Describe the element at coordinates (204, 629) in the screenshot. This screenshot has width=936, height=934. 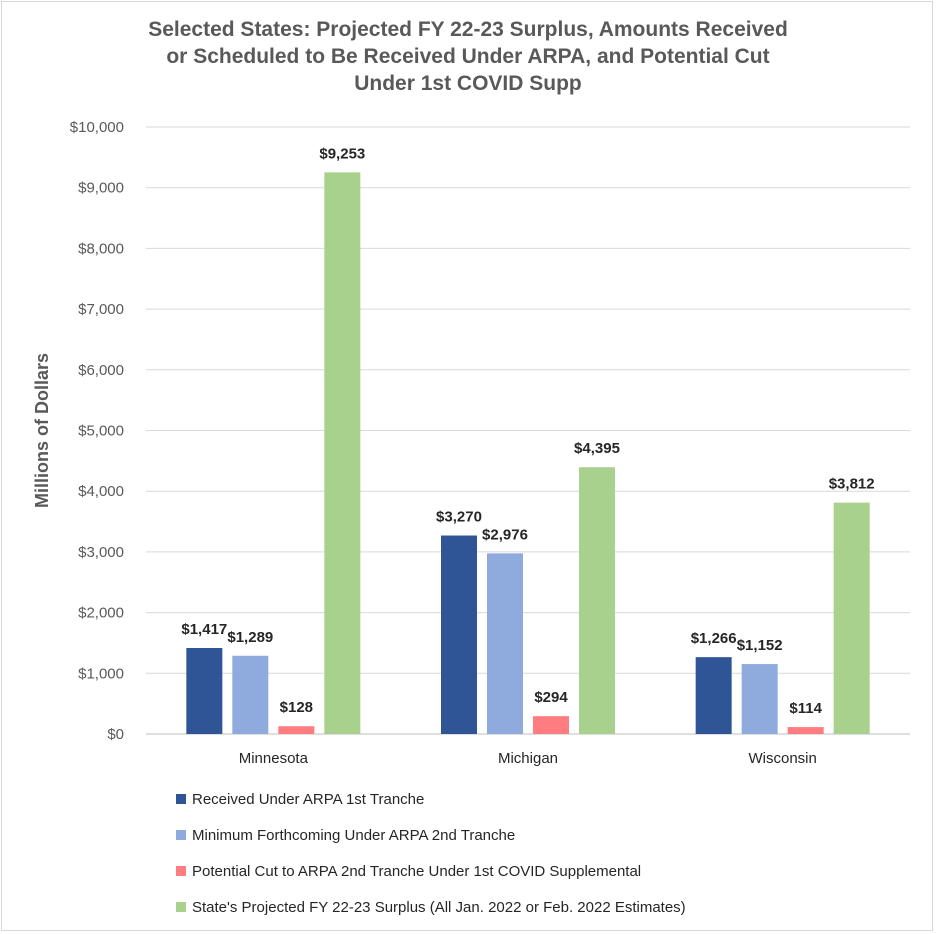
I see `data-label: $1,417` at that location.